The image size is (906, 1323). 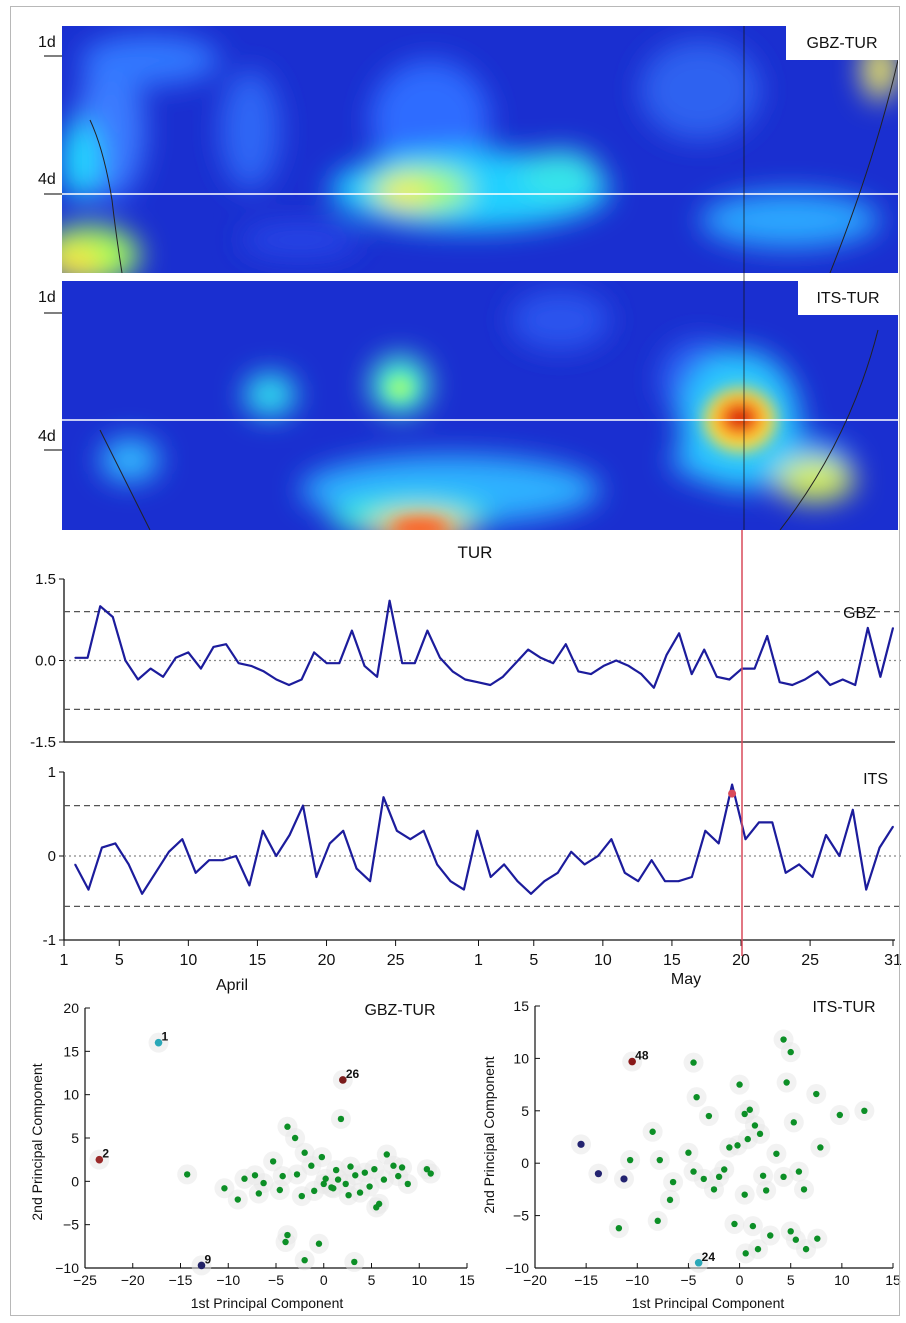 What do you see at coordinates (267, 1303) in the screenshot?
I see `x-axis-label: 1st Principal Component` at bounding box center [267, 1303].